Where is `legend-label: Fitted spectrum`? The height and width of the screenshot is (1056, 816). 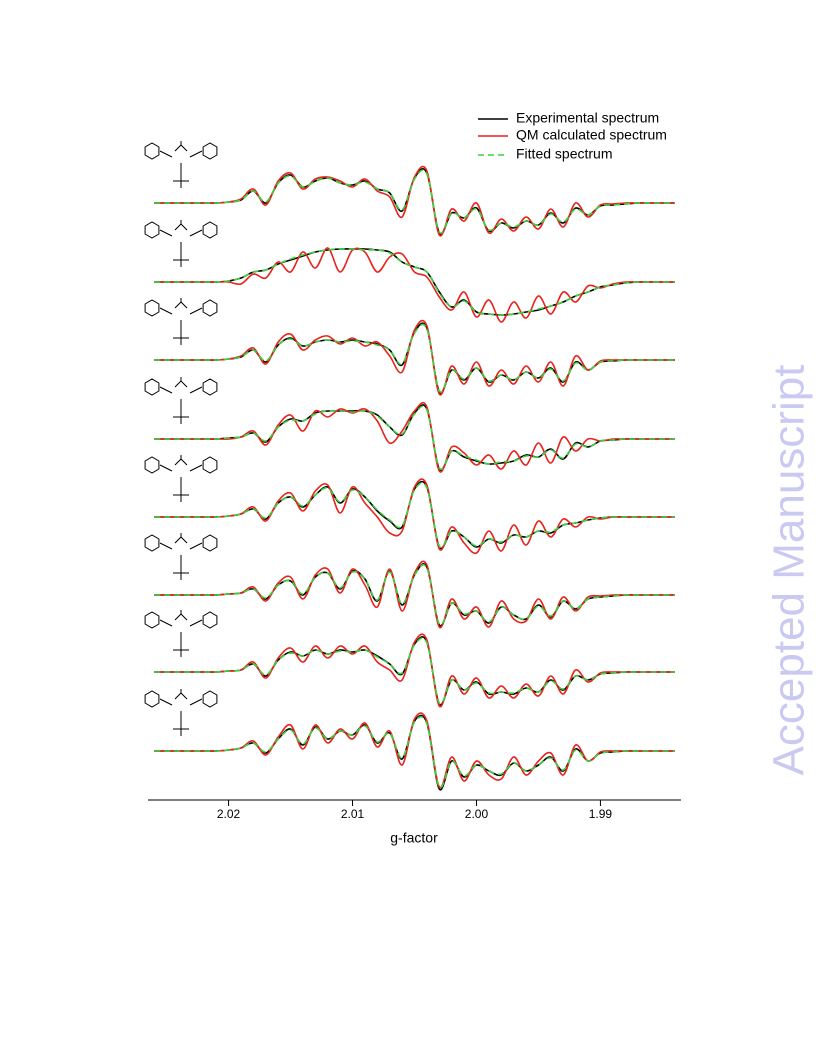
legend-label: Fitted spectrum is located at coordinates (564, 154).